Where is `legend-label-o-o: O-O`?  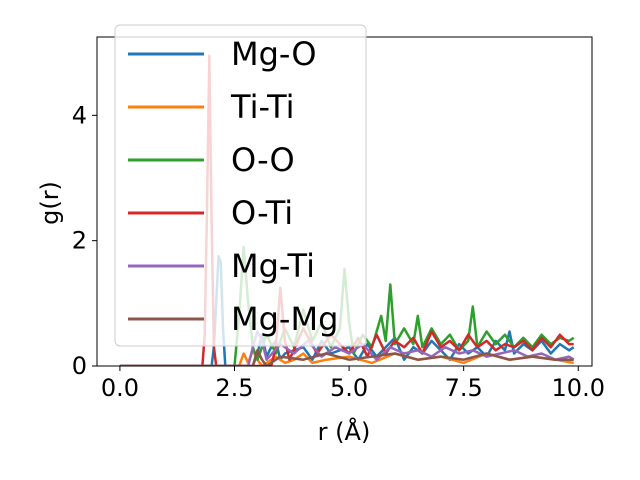 legend-label-o-o: O-O is located at coordinates (263, 160).